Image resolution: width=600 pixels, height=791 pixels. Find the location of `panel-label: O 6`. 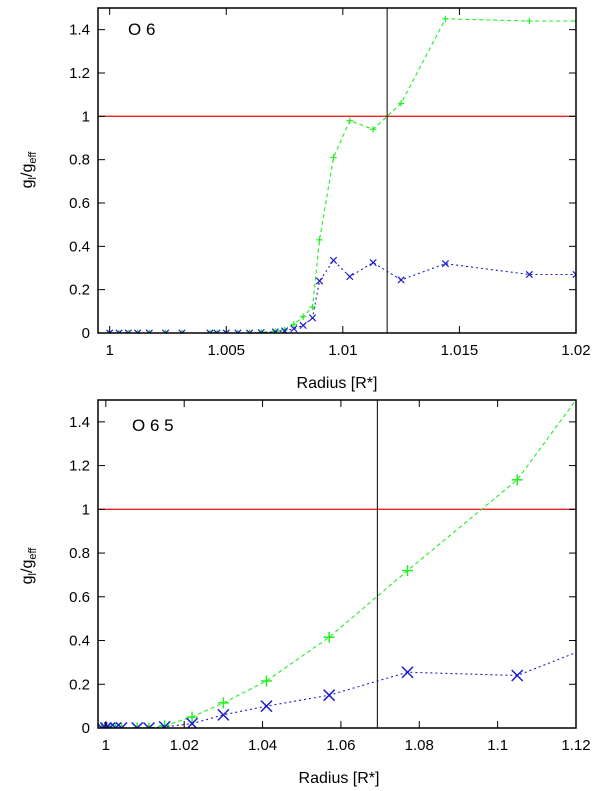

panel-label: O 6 is located at coordinates (141, 29).